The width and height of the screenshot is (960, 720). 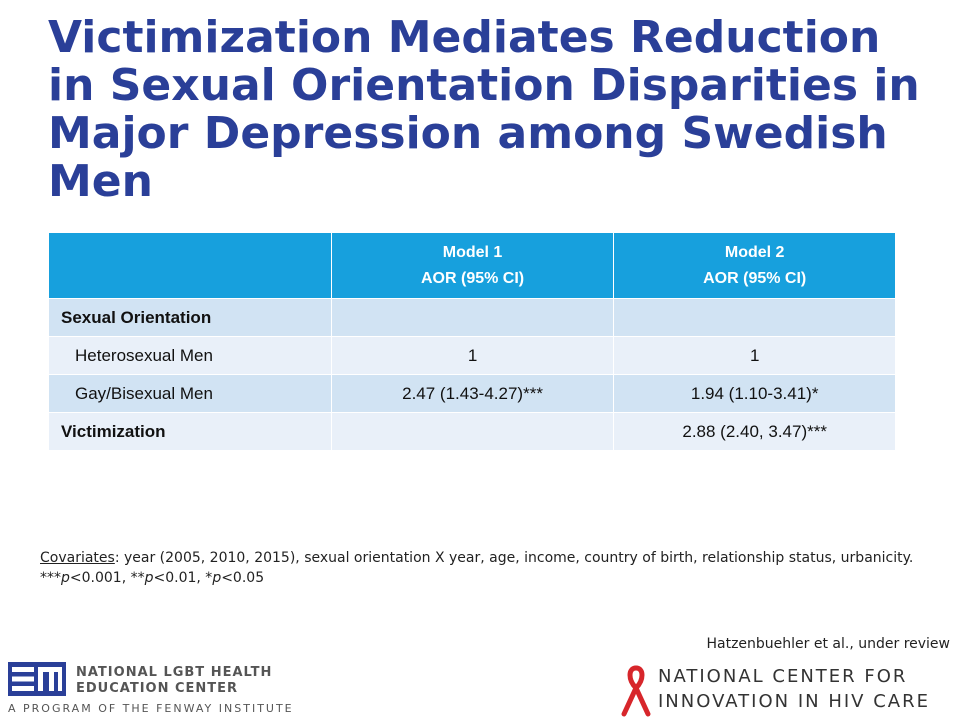 I want to click on table-row: Victimization 2.88 (2.40, 3.47)***, so click(x=472, y=431).